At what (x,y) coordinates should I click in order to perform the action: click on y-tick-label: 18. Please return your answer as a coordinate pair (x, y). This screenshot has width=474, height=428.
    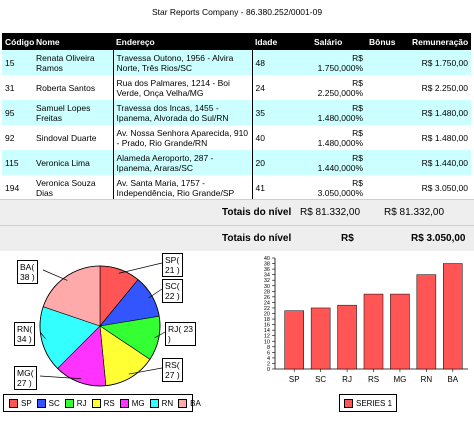
    Looking at the image, I should click on (267, 320).